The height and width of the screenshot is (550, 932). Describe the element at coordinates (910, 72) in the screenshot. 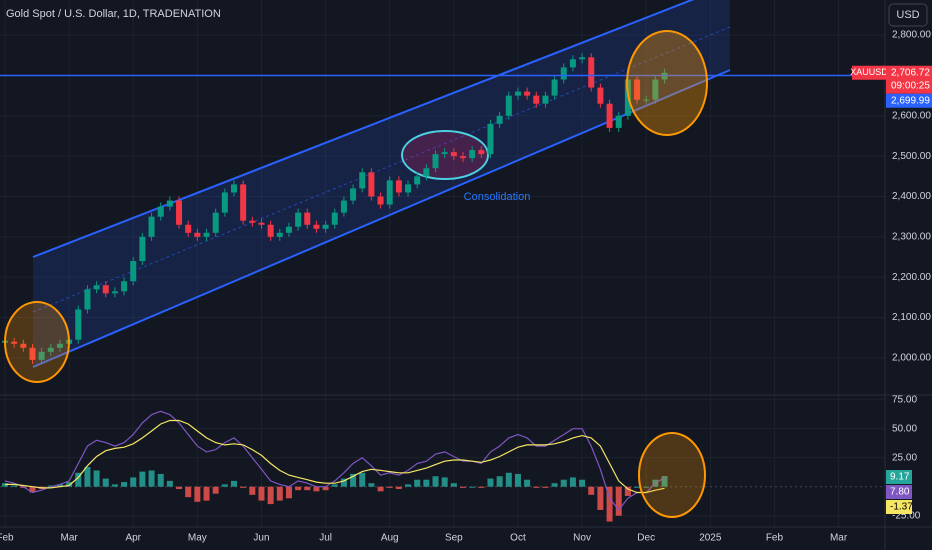

I see `last-price: 2,706.72` at that location.